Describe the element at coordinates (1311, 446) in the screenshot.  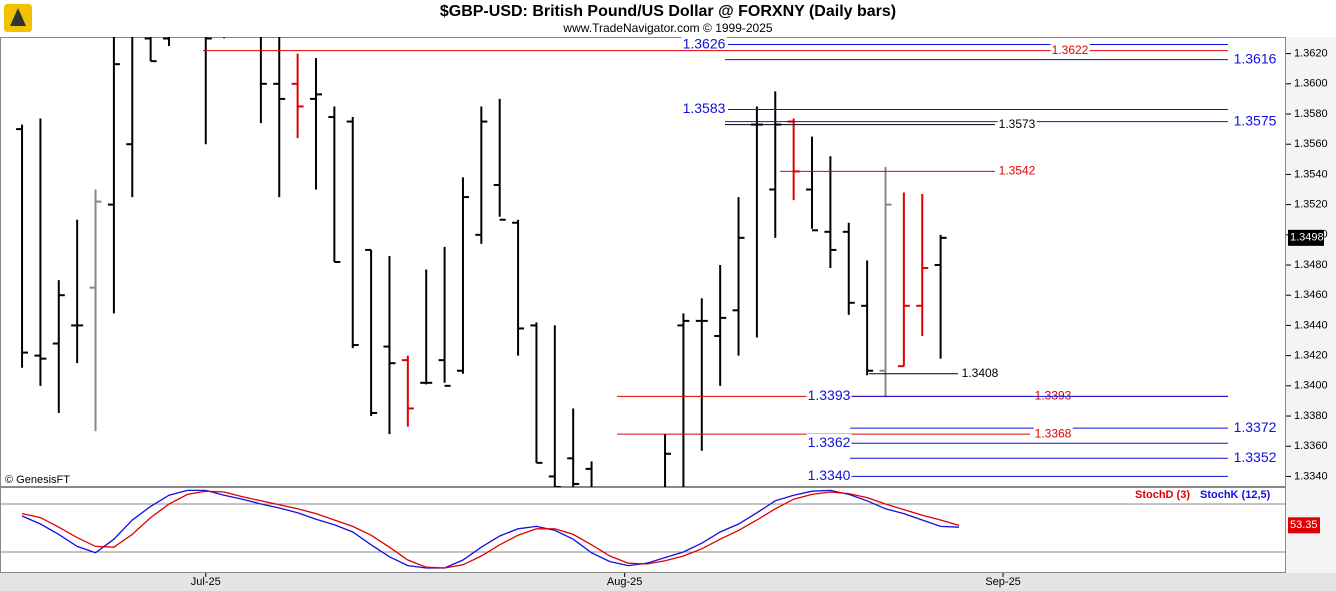
I see `y-tick-label: 1.3360` at that location.